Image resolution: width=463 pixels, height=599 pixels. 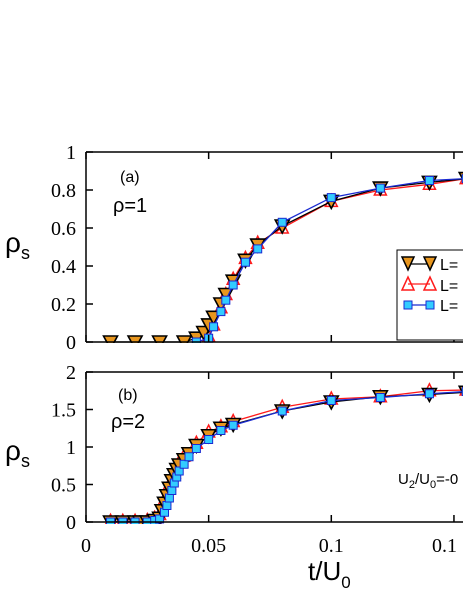 I want to click on panel-a-y-tick-label: 0.4, so click(x=63, y=267).